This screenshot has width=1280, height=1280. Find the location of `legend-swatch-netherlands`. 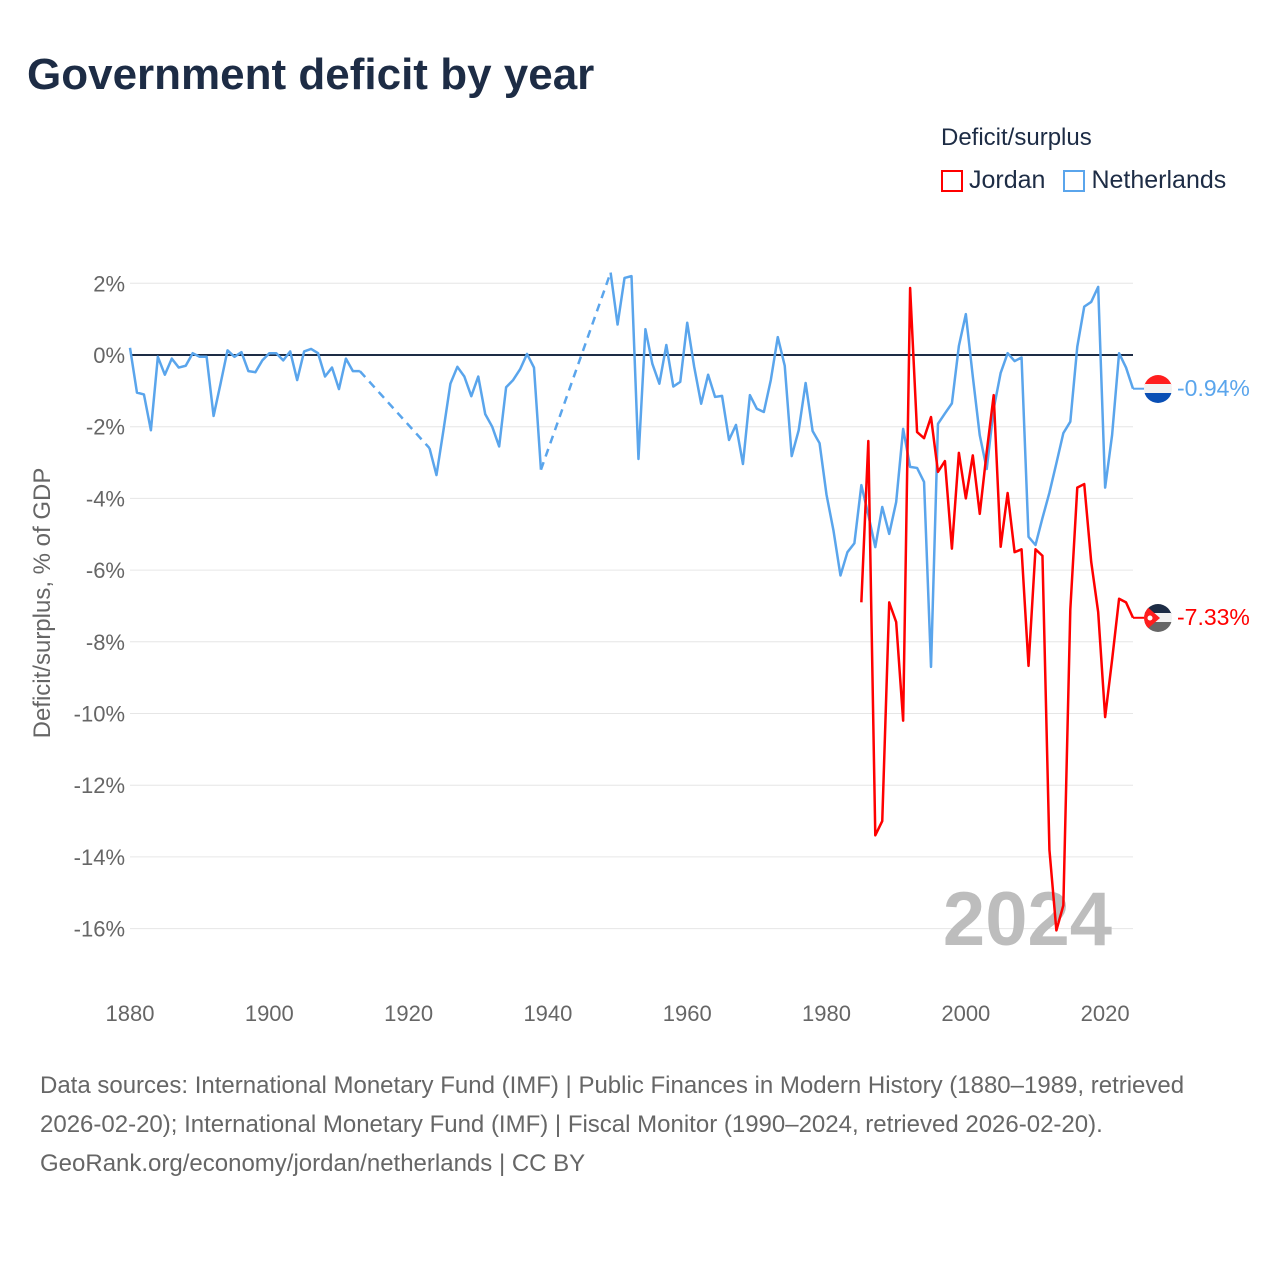

legend-swatch-netherlands is located at coordinates (1074, 180).